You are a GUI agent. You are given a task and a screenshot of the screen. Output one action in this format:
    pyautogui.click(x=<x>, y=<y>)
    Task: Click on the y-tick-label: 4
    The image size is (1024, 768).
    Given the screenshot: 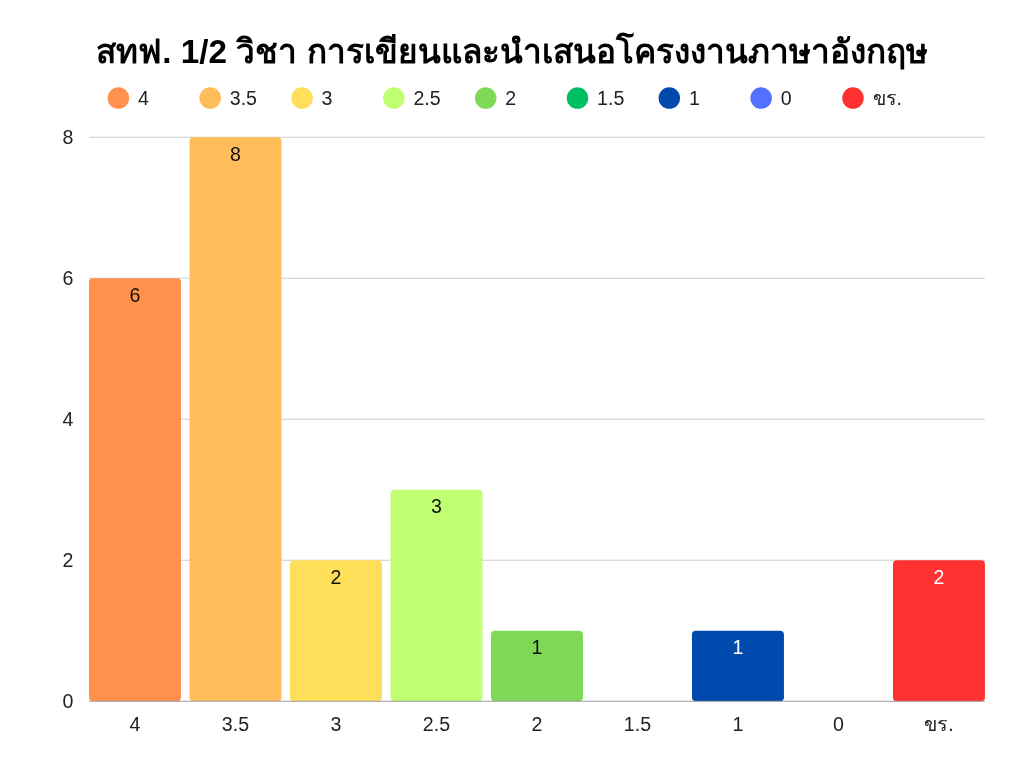 What is the action you would take?
    pyautogui.click(x=68, y=419)
    